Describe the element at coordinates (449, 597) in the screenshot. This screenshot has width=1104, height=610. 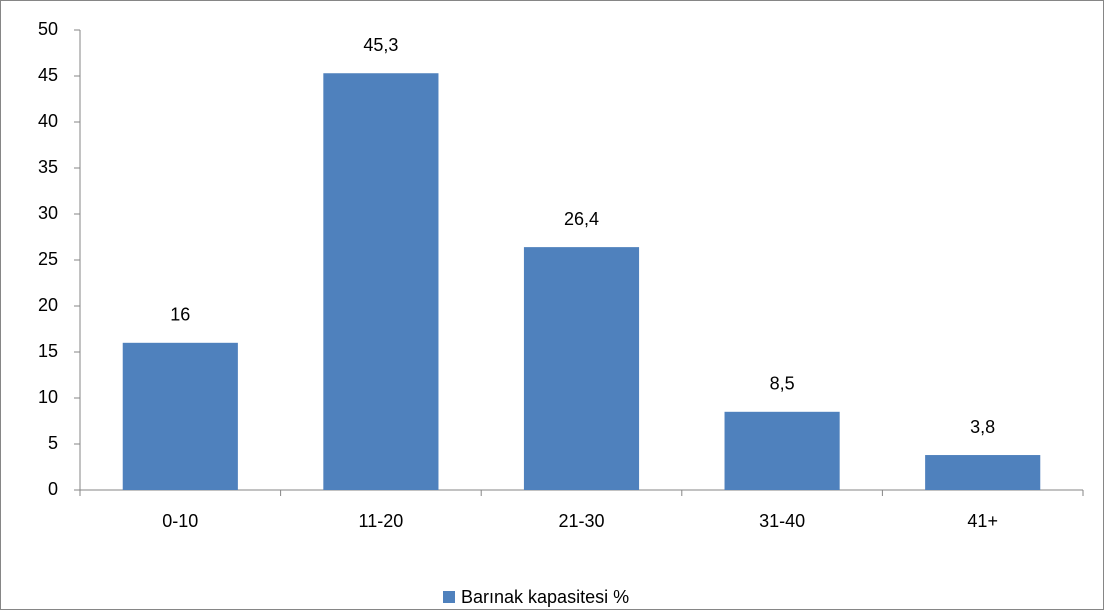
I see `legend-swatch` at that location.